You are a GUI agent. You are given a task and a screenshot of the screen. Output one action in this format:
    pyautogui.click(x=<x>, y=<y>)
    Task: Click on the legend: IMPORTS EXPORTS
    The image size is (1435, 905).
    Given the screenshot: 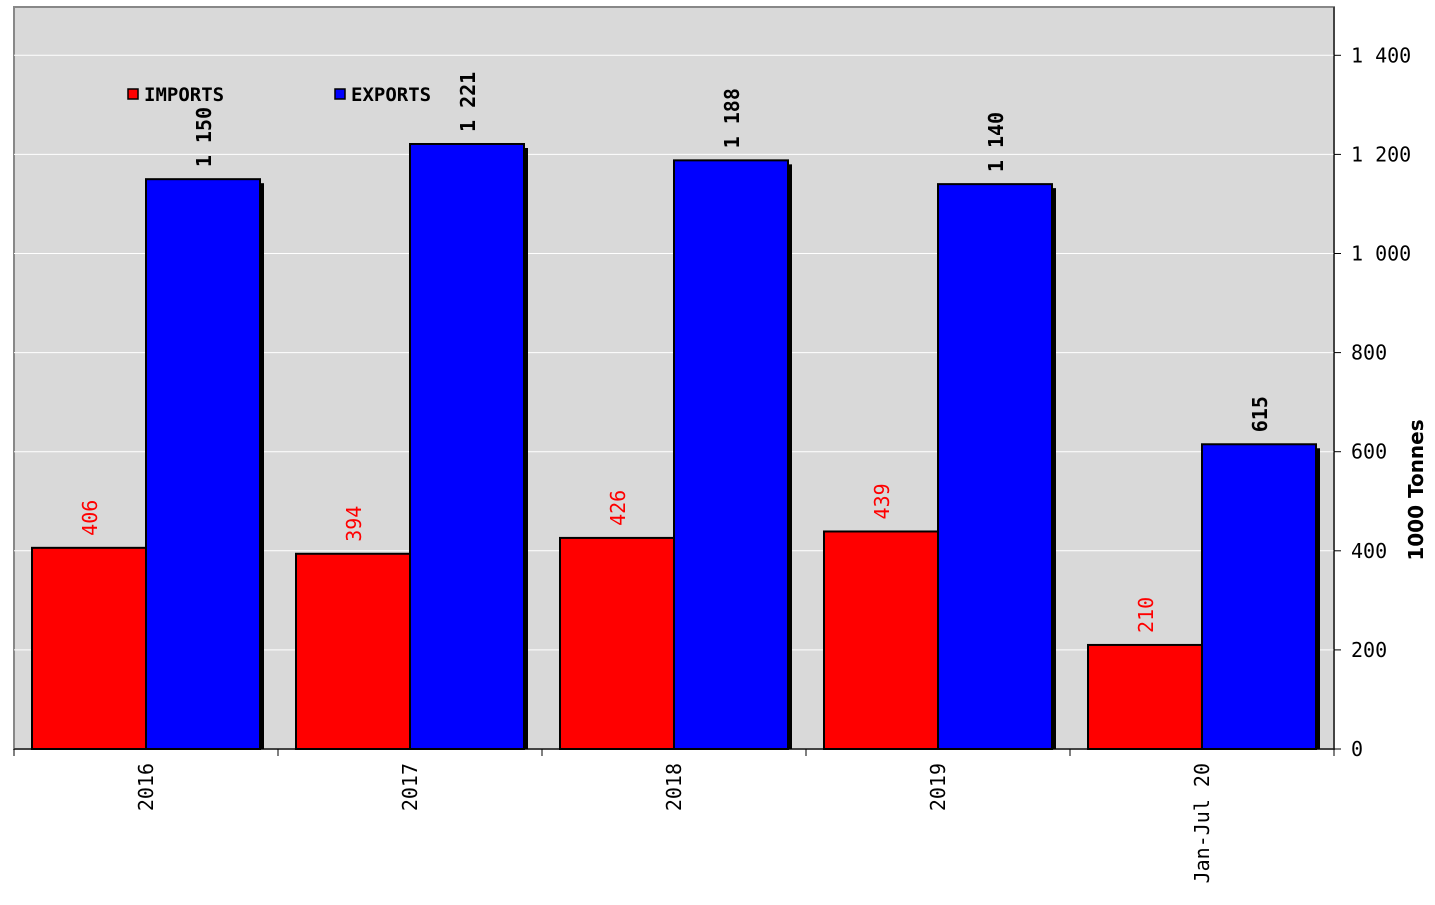 What is the action you would take?
    pyautogui.click(x=279, y=95)
    